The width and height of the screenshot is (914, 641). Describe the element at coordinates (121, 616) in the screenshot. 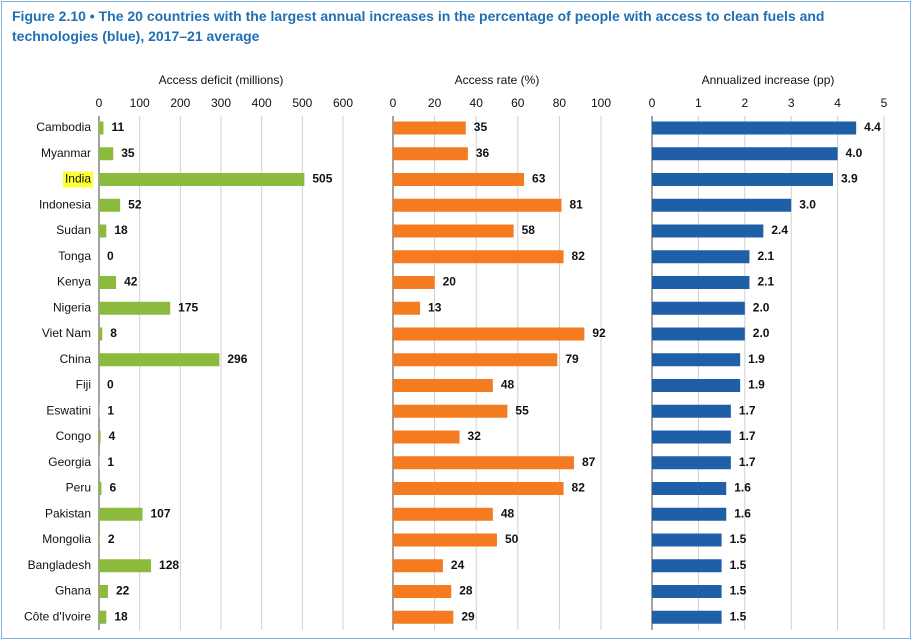

I see `data-label: 18` at that location.